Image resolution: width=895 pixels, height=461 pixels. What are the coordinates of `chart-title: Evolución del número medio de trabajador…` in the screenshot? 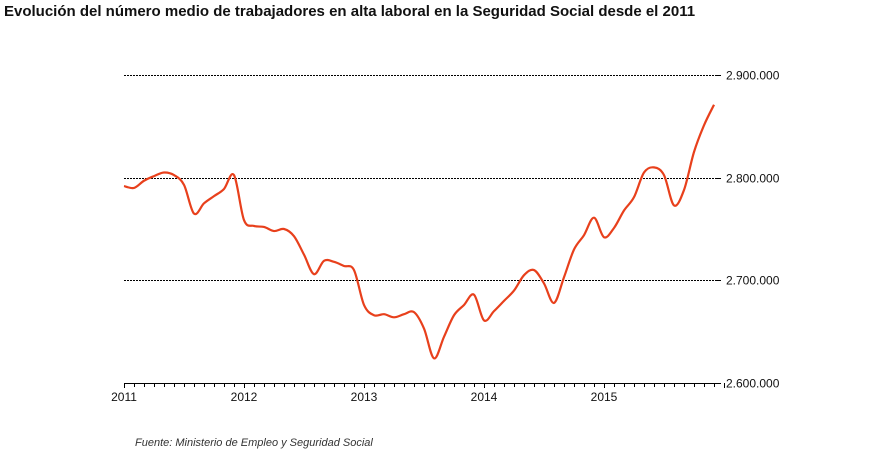 It's located at (350, 11).